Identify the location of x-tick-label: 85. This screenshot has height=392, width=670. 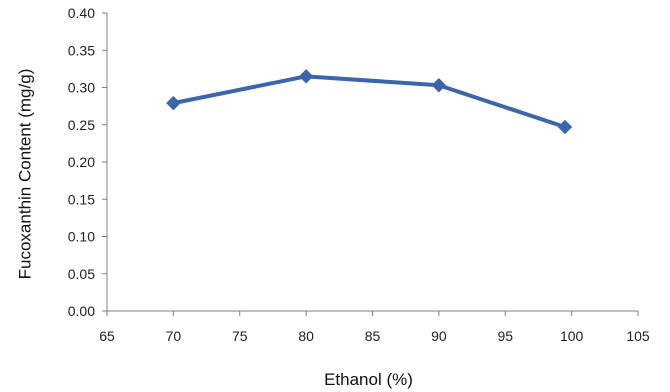
(373, 336).